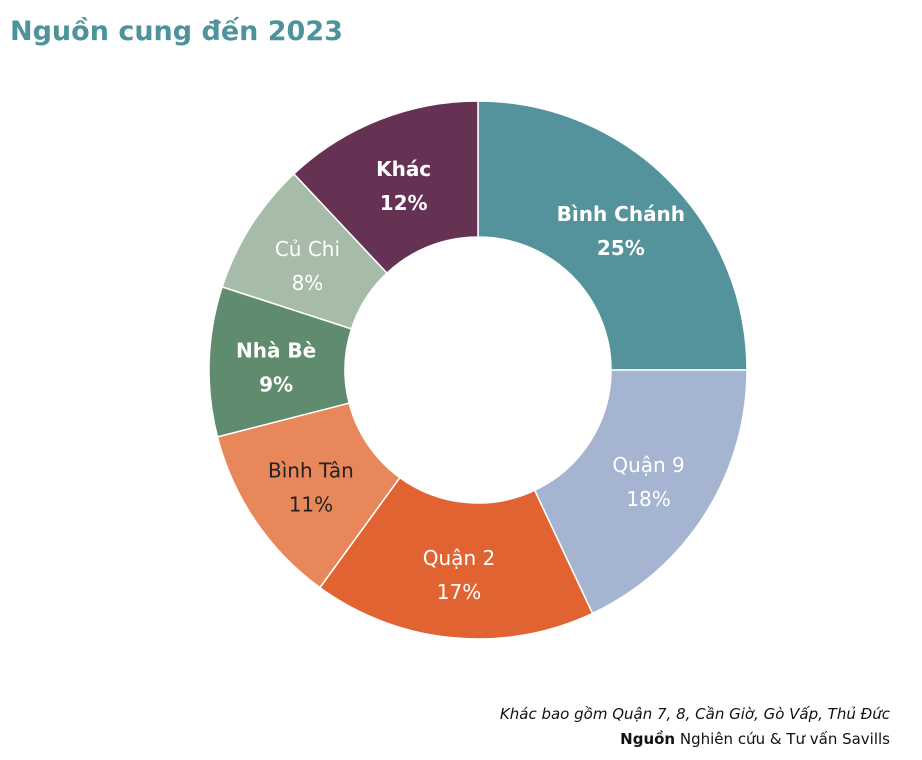 Image resolution: width=922 pixels, height=760 pixels. What do you see at coordinates (782, 739) in the screenshot?
I see `footnote-source-detail: Nghiên cứu & Tư vấn Savills` at bounding box center [782, 739].